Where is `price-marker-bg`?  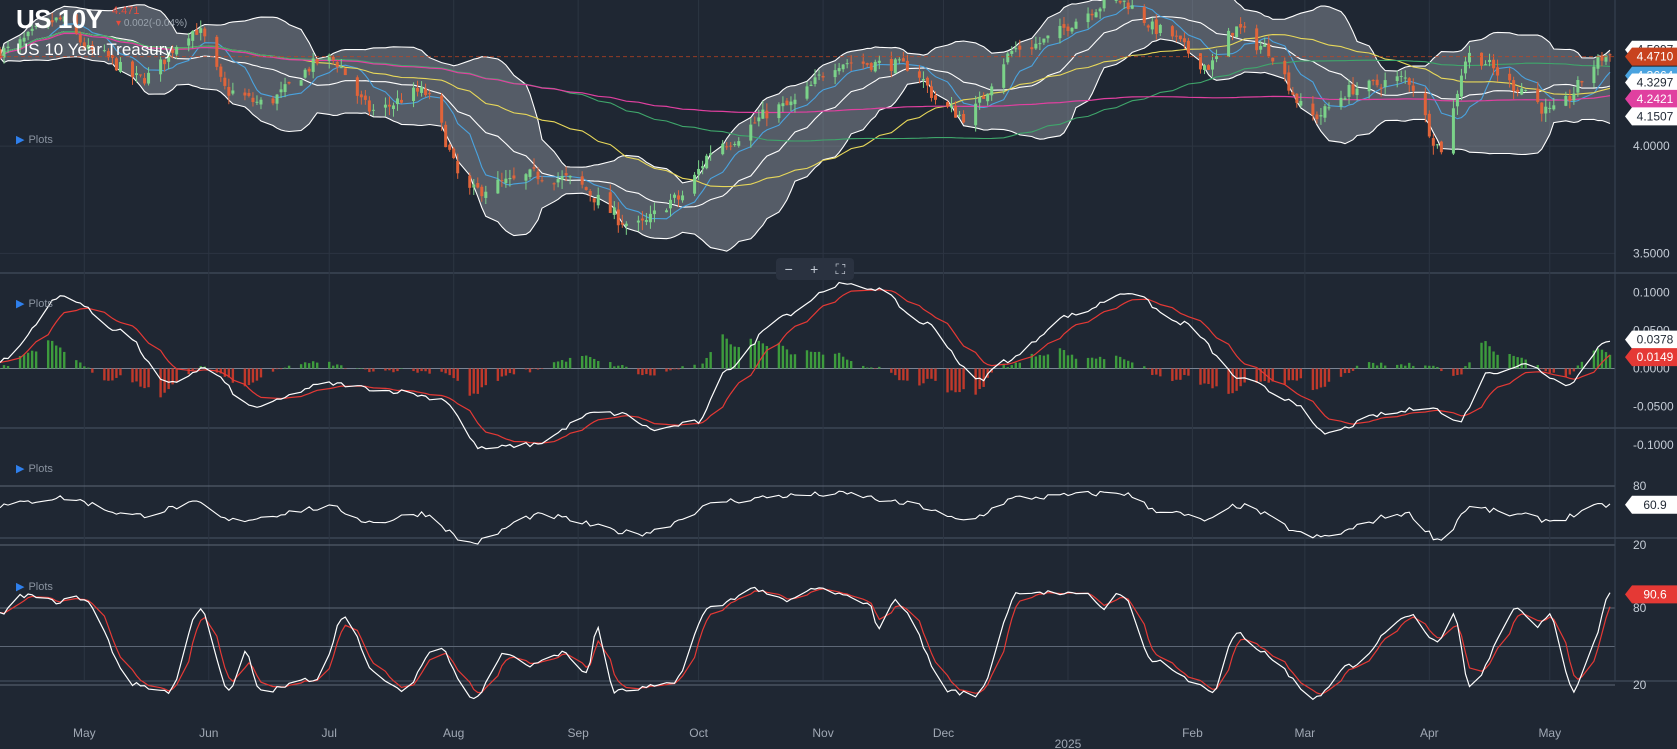 price-marker-bg is located at coordinates (1651, 116).